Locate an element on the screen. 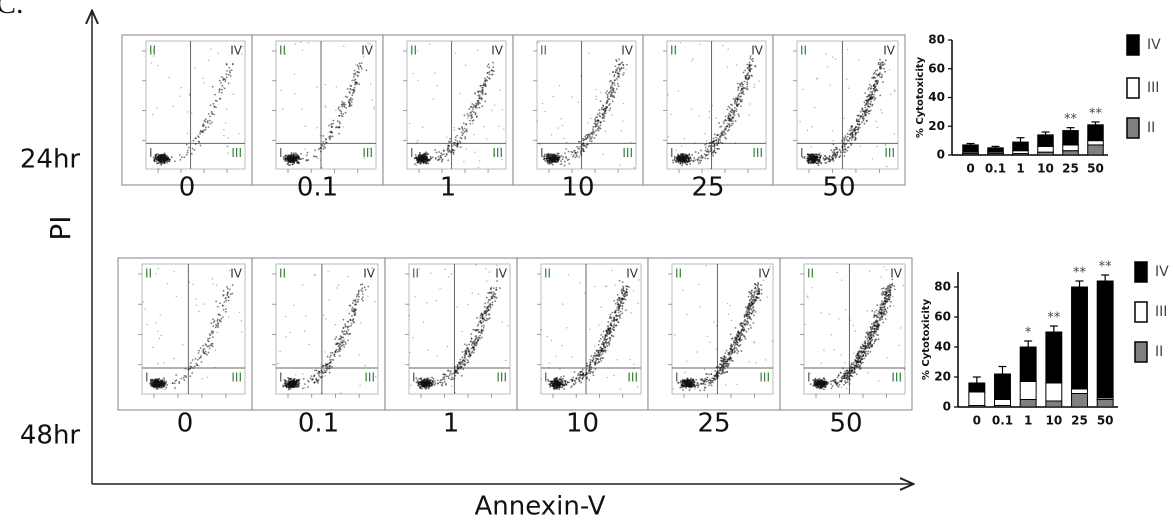 Image resolution: width=1173 pixels, height=527 pixels. quadrant-label: I is located at coordinates (672, 153).